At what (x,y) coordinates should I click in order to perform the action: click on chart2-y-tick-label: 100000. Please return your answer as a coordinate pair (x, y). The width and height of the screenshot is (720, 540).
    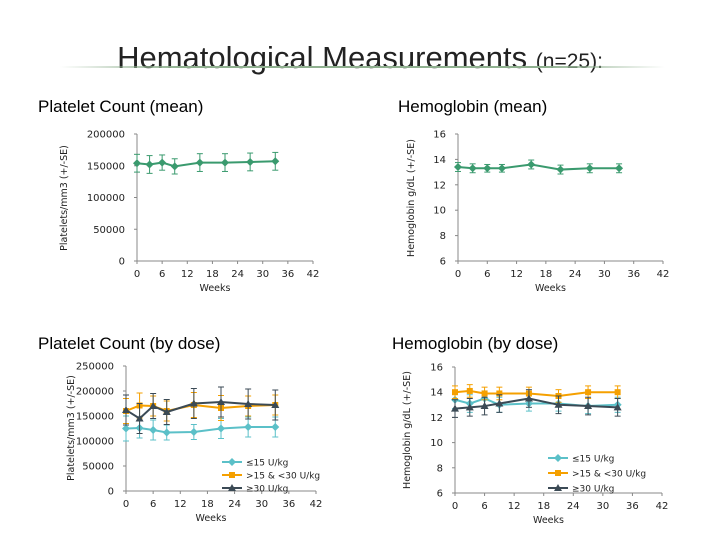
    Looking at the image, I should click on (95, 442).